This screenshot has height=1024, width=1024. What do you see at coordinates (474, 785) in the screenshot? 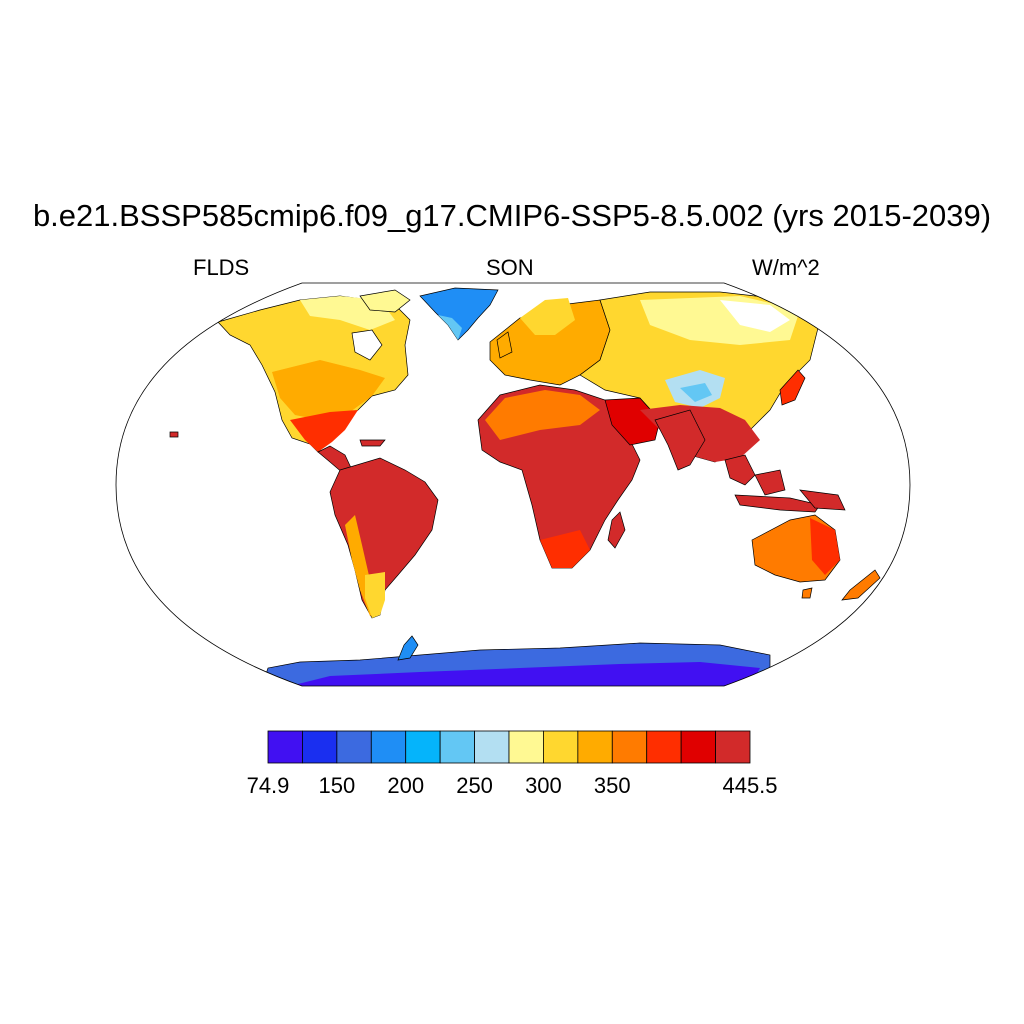
I see `colorbar-tick-label: 250` at bounding box center [474, 785].